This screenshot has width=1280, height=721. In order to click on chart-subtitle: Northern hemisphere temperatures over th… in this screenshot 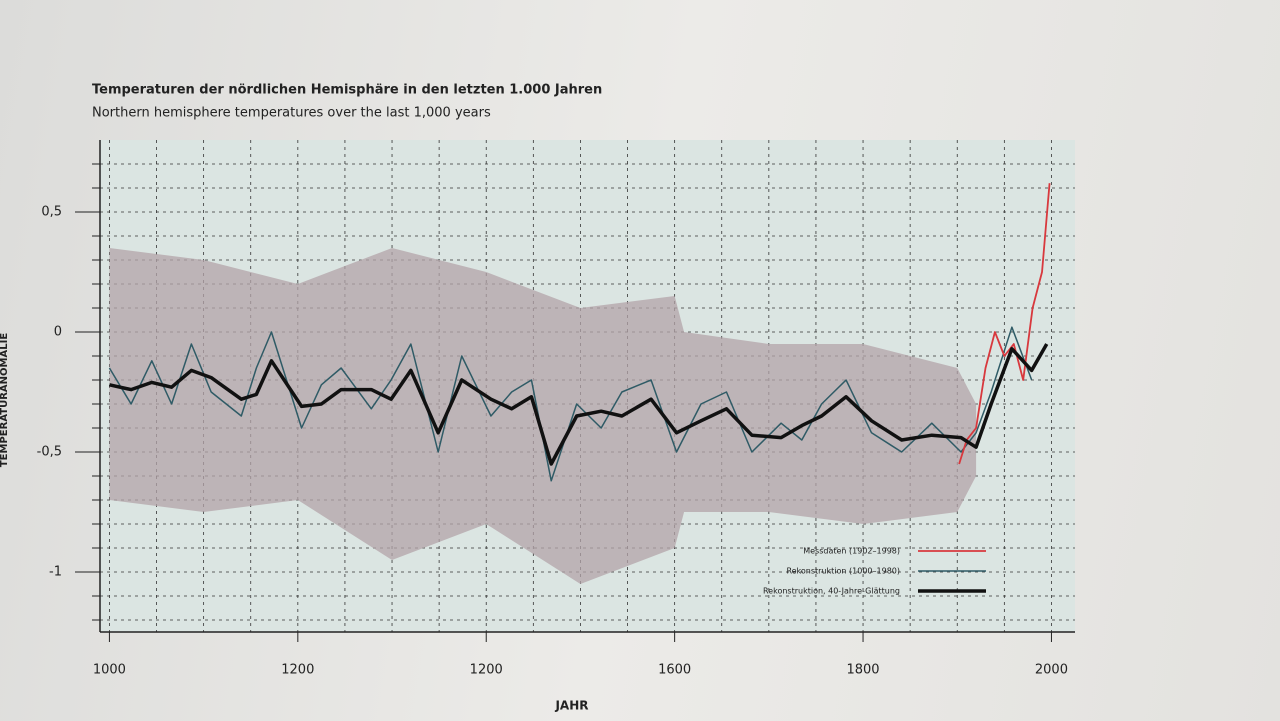, I will do `click(291, 113)`.